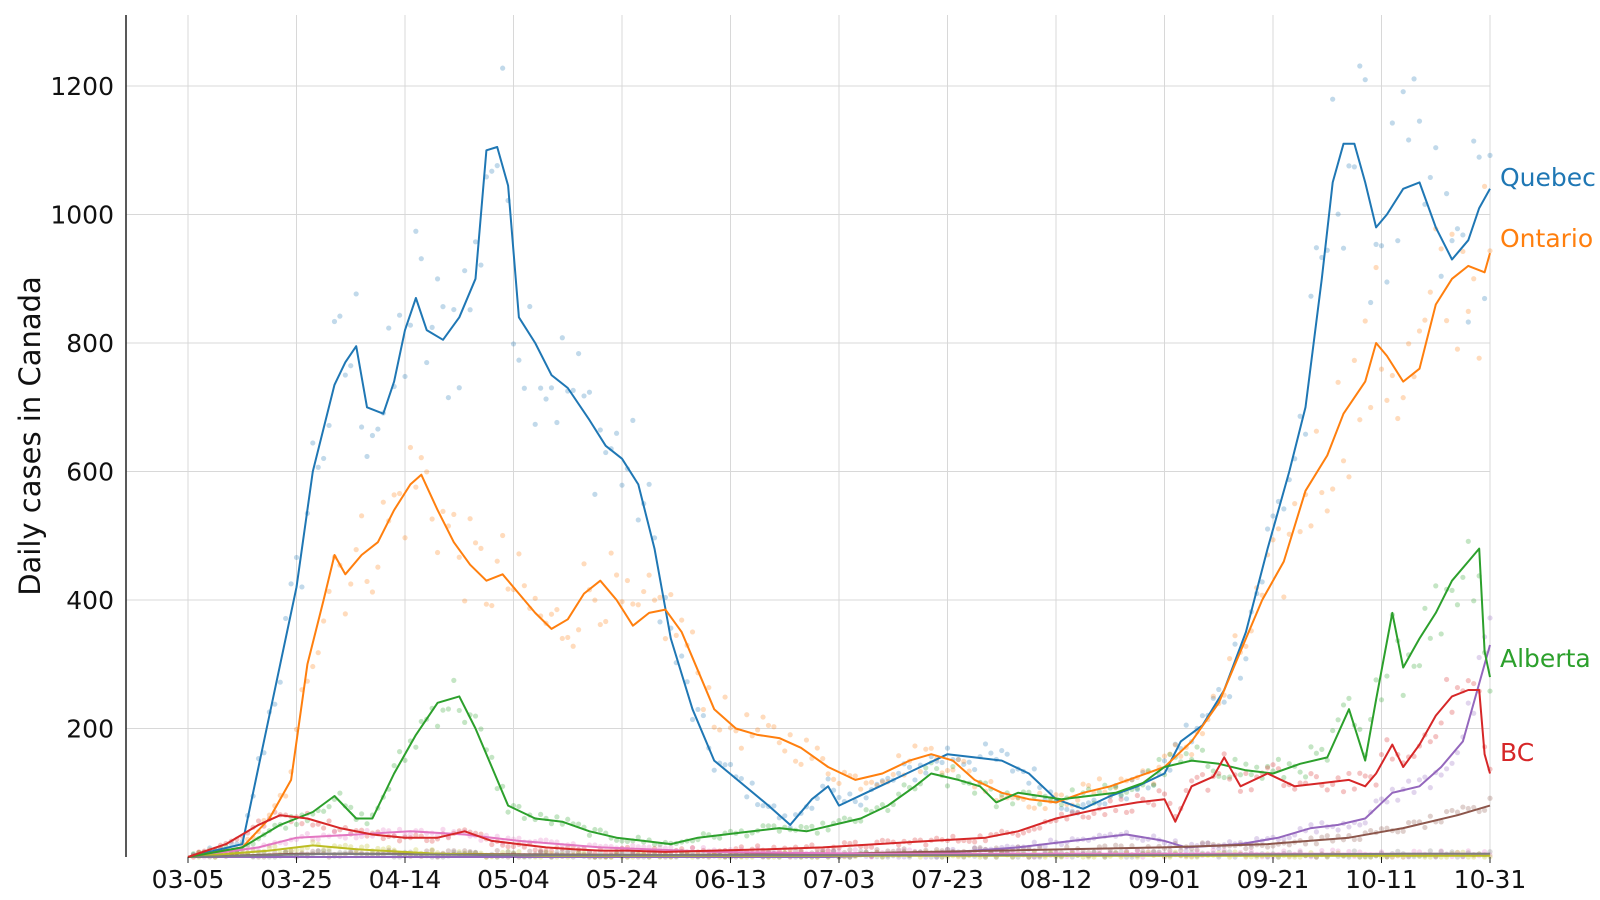 This screenshot has width=1600, height=900. I want to click on x-tick-label: 10-31, so click(1490, 879).